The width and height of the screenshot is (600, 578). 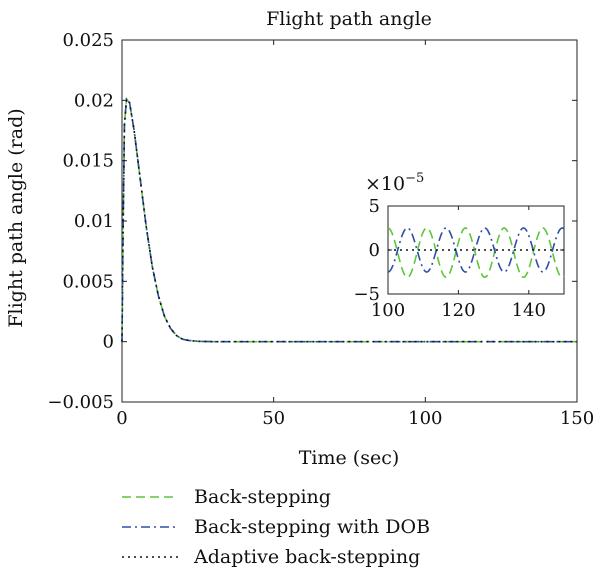 What do you see at coordinates (94, 100) in the screenshot?
I see `y-tick-label: 0.02` at bounding box center [94, 100].